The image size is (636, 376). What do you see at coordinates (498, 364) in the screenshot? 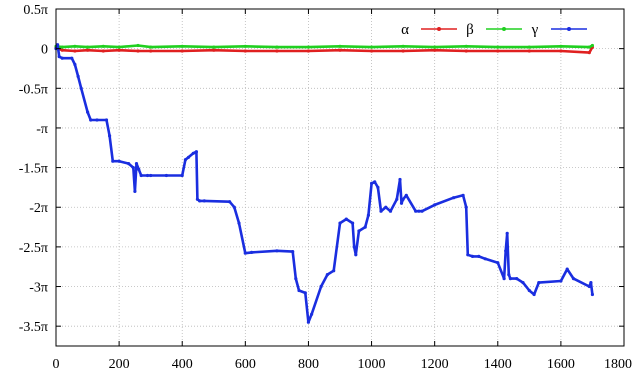
I see `x-tick-label: 1400` at bounding box center [498, 364].